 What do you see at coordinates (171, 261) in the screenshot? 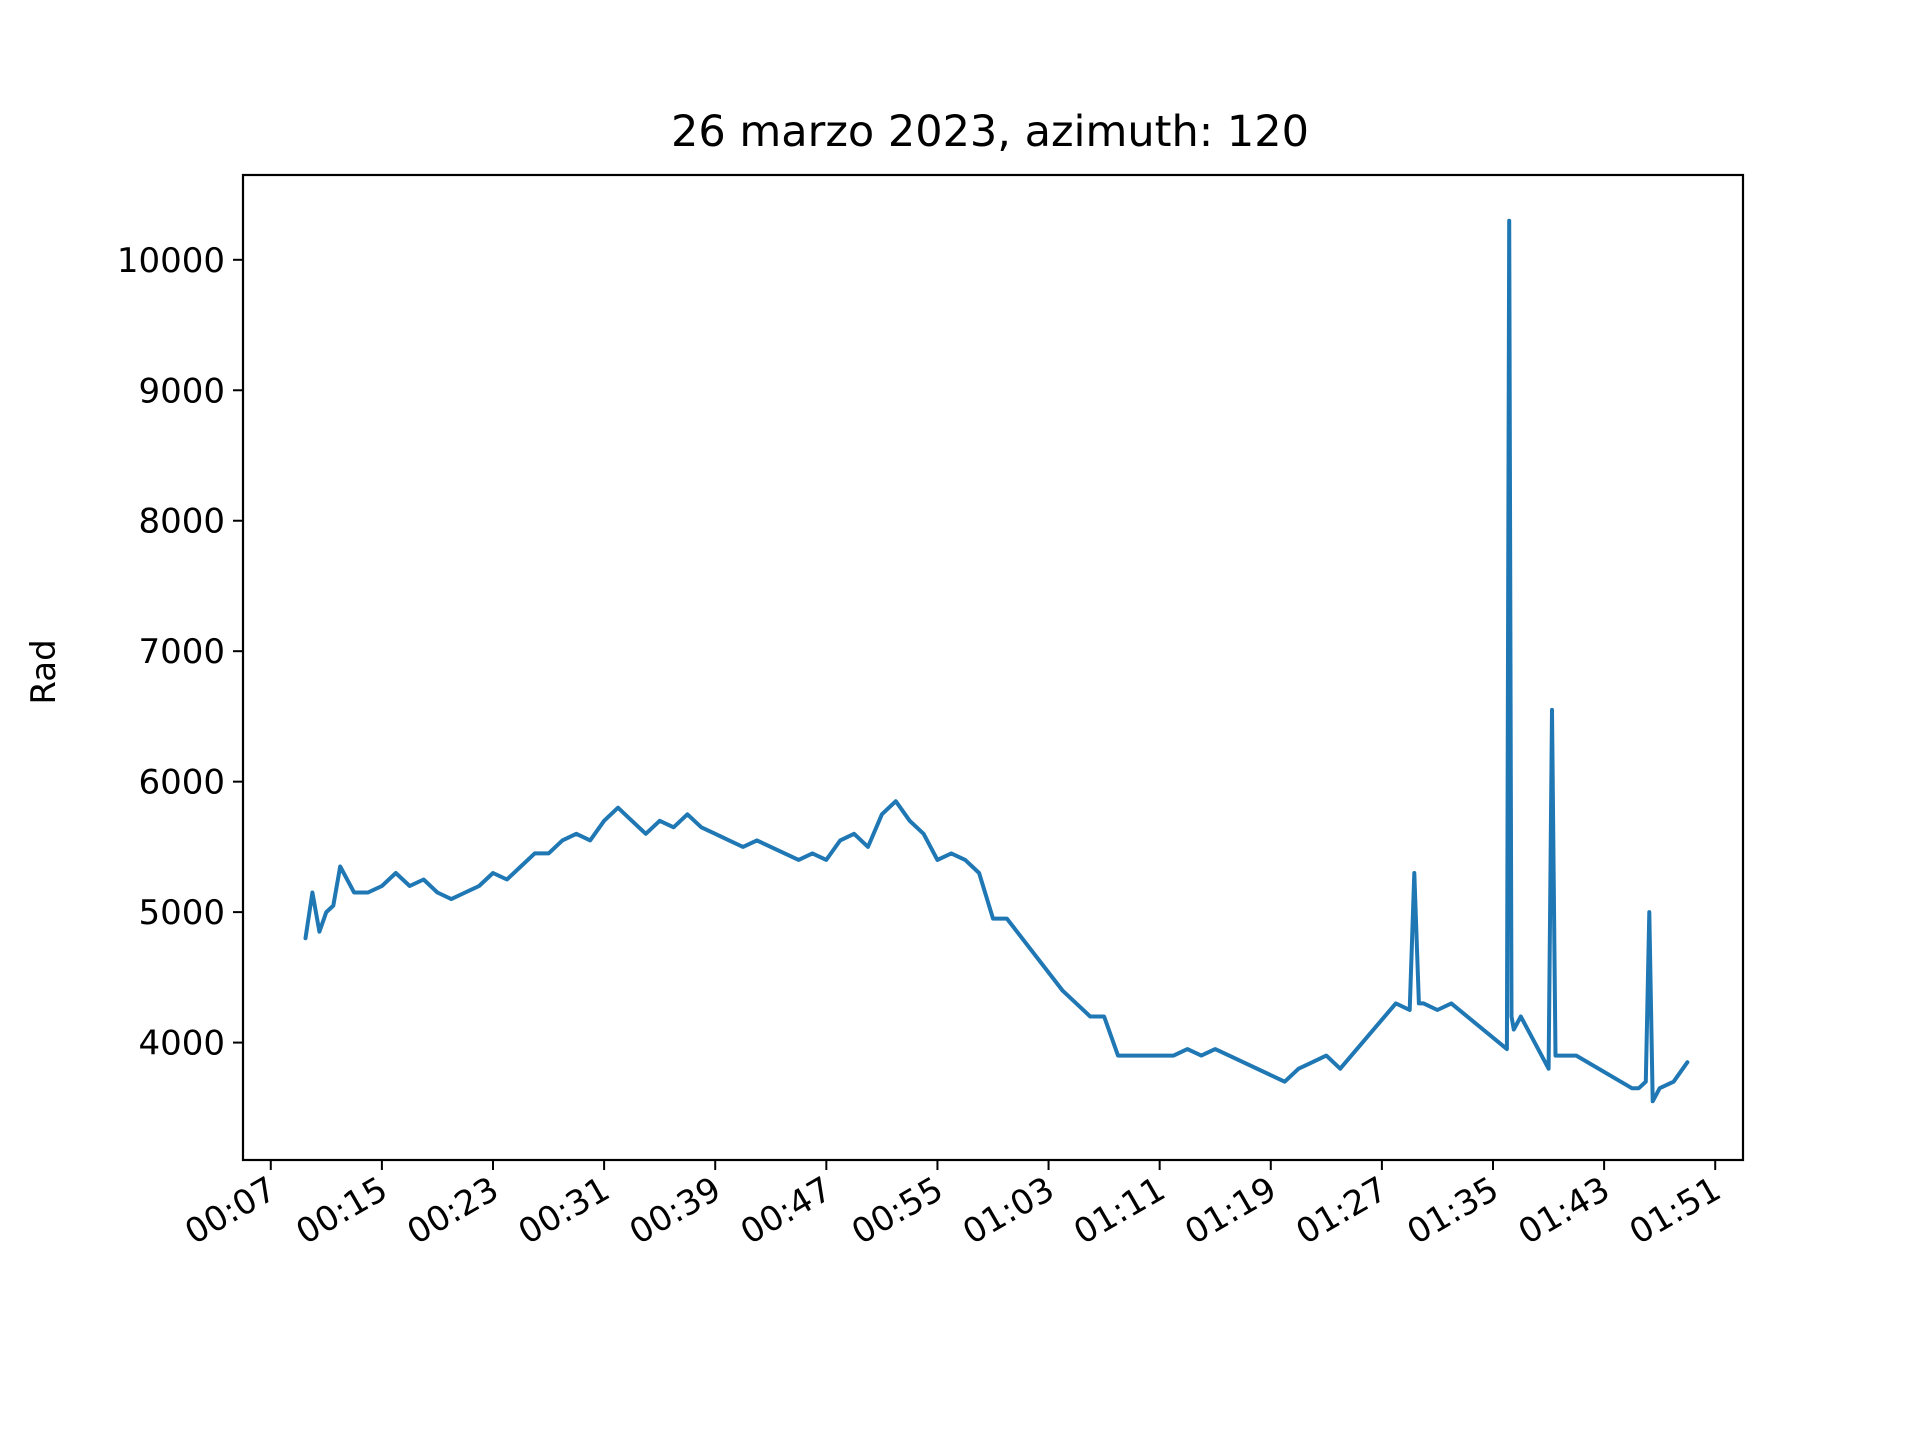
I see `y-tick-label: 10000` at bounding box center [171, 261].